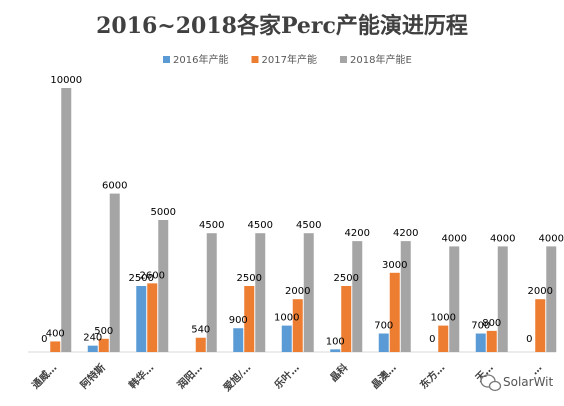 The width and height of the screenshot is (564, 406). I want to click on data-label-0-5: 1000, so click(286, 318).